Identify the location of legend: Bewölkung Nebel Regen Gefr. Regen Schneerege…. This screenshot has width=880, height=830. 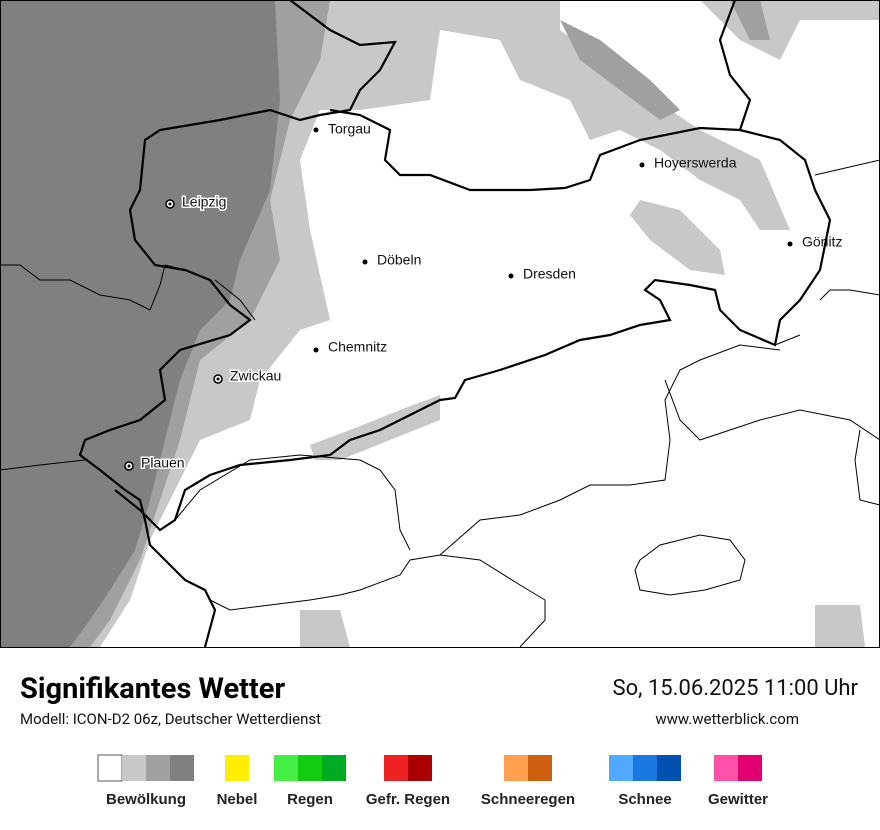
(432, 781).